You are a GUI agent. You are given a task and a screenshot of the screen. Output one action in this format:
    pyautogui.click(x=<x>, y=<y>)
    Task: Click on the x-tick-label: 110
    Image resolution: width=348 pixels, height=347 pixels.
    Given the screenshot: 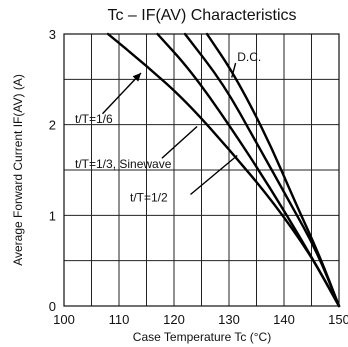 What is the action you would take?
    pyautogui.click(x=119, y=319)
    